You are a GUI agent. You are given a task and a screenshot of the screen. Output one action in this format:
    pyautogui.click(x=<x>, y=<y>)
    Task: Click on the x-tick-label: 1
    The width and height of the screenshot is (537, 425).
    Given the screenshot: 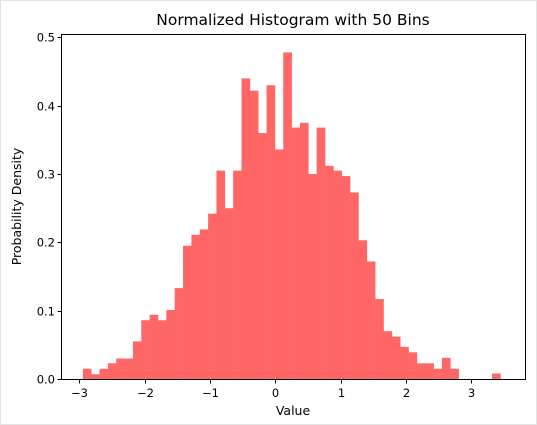 What is the action you would take?
    pyautogui.click(x=341, y=393)
    